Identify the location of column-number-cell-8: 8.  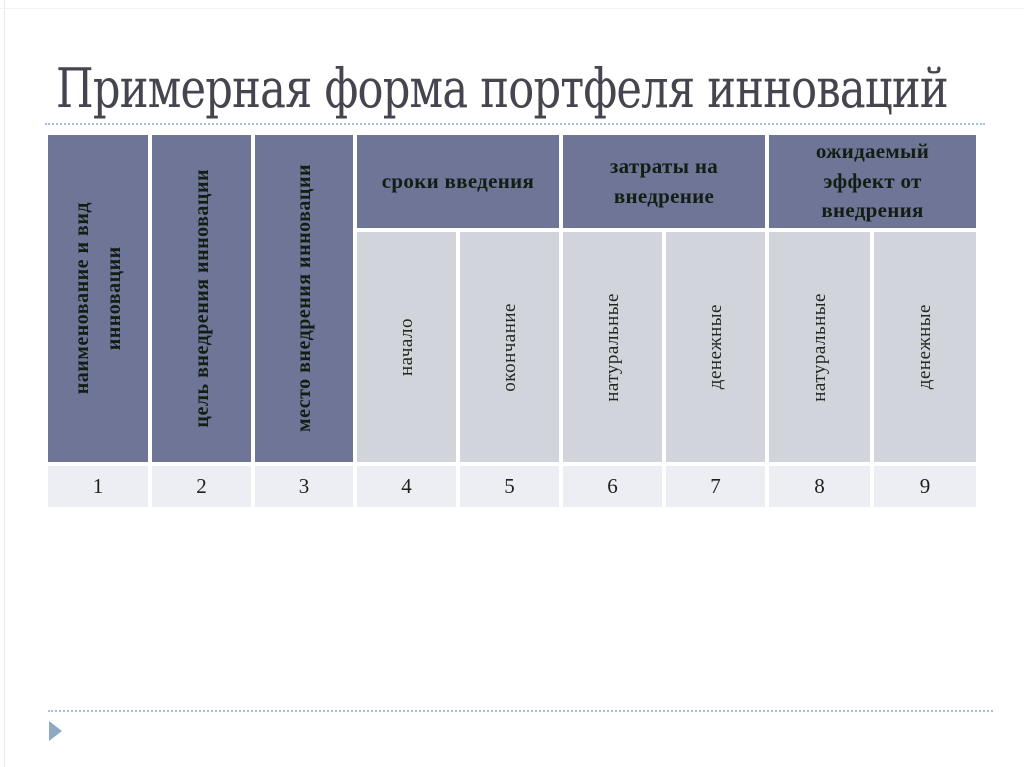
(819, 486).